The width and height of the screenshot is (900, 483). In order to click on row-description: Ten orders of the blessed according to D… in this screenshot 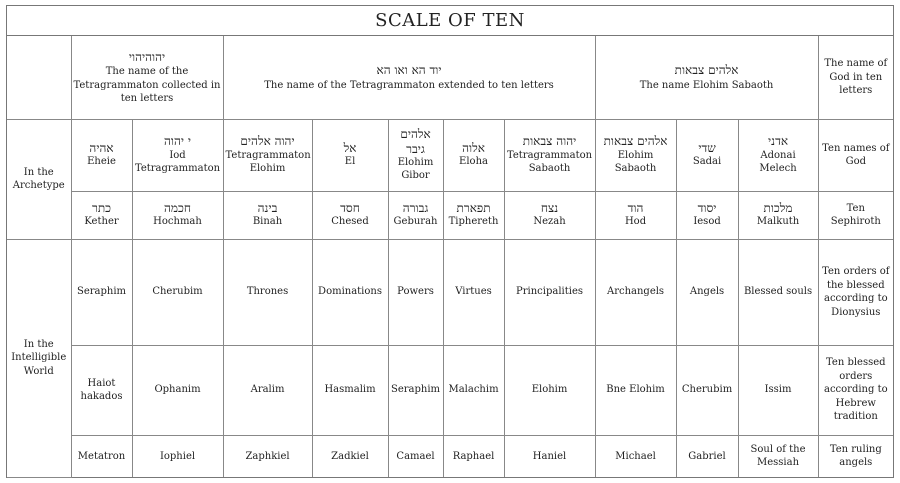, I will do `click(855, 292)`.